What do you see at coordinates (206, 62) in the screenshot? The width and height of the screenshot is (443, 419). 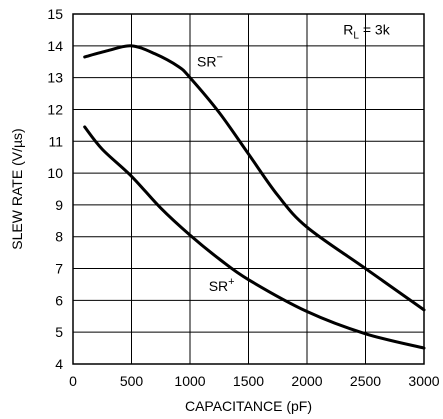 I see `series-label-sr-minus-main: SR` at bounding box center [206, 62].